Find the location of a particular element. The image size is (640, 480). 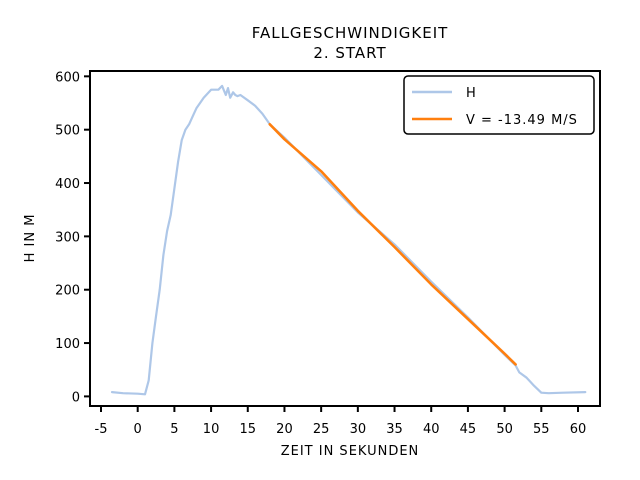

x-tick-label: 25 is located at coordinates (321, 429).